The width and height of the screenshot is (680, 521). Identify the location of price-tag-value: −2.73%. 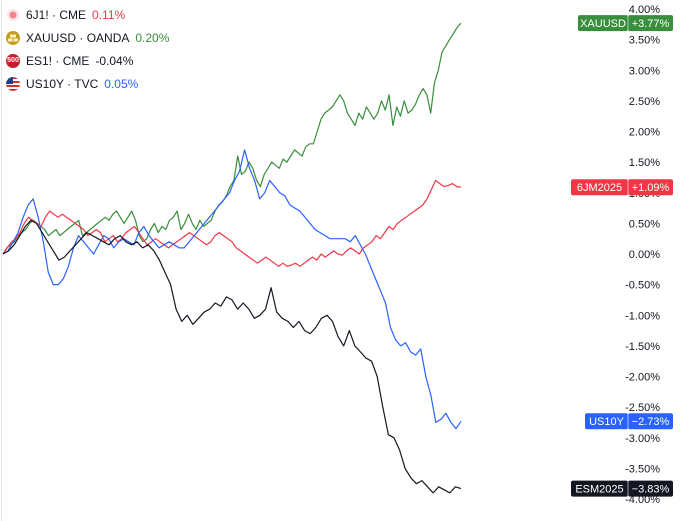
(651, 422).